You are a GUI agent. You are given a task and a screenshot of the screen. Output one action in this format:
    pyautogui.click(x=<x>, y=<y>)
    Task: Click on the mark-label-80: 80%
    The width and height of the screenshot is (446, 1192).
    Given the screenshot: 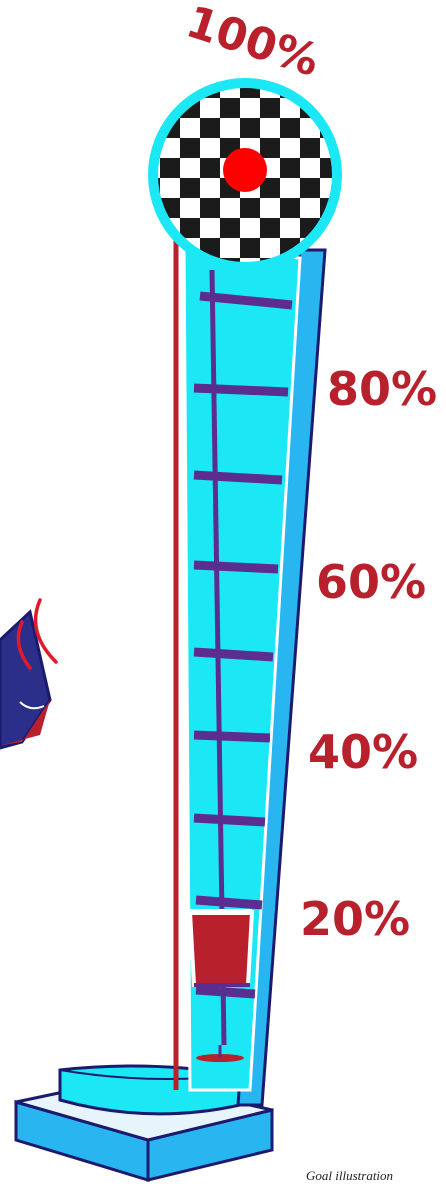 What is the action you would take?
    pyautogui.click(x=382, y=389)
    